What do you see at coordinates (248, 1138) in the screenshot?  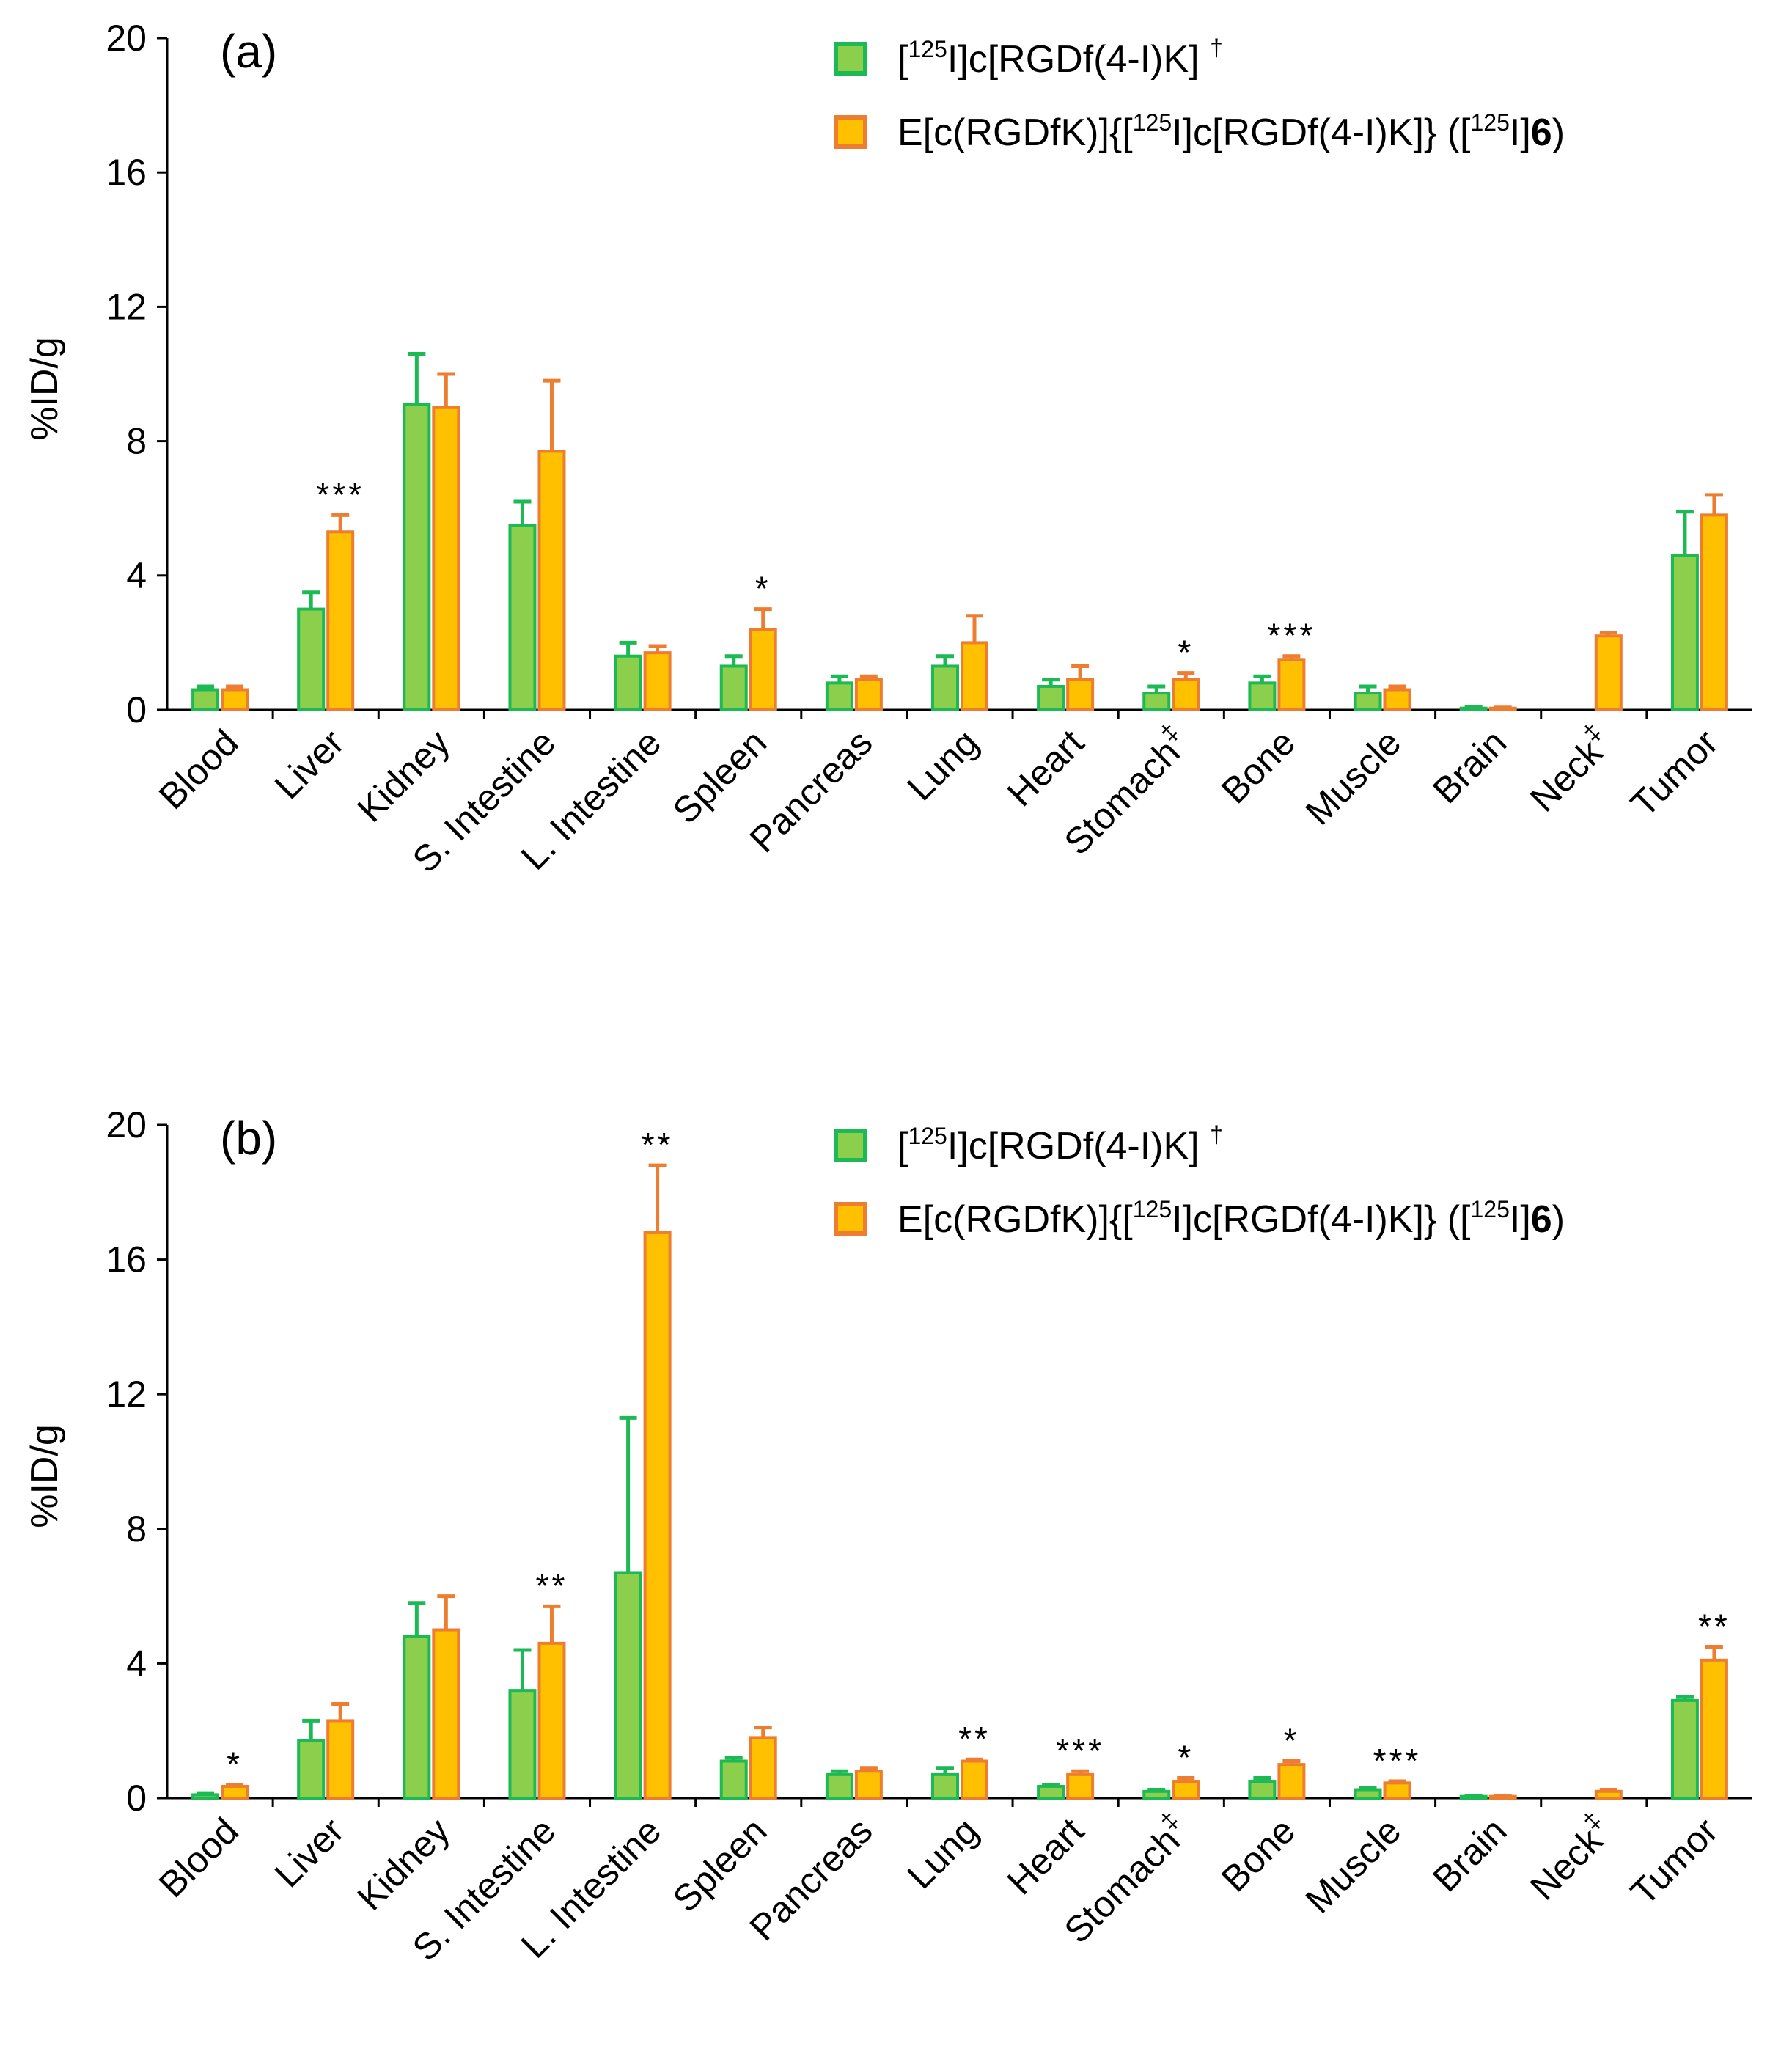 I see `panel-label: (b)` at bounding box center [248, 1138].